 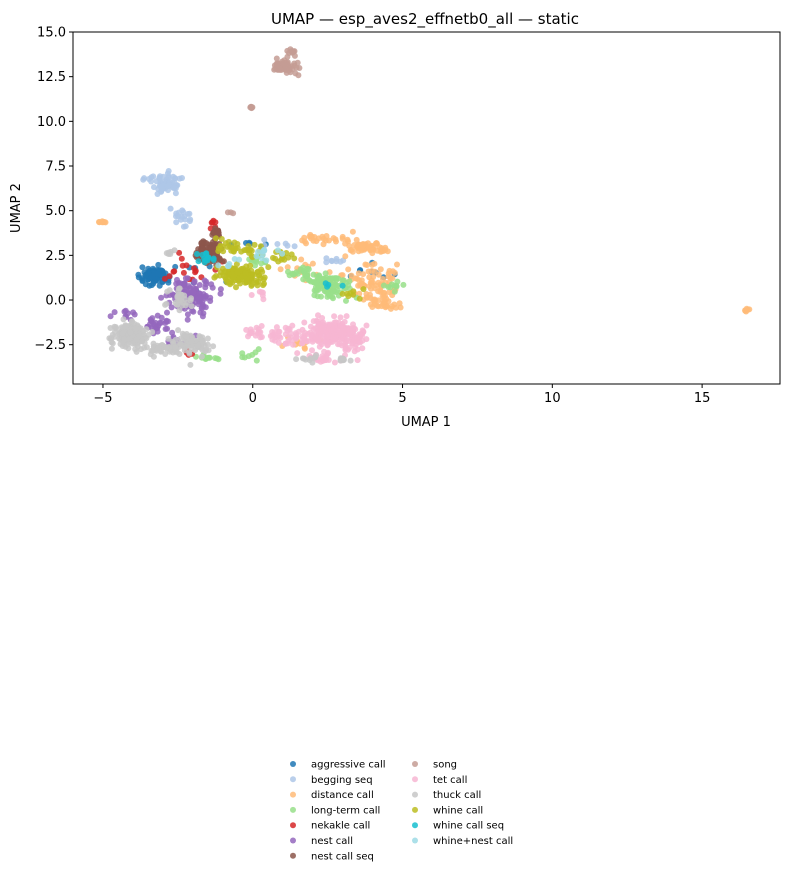 What do you see at coordinates (321, 841) in the screenshot?
I see `legend-item: nest call` at bounding box center [321, 841].